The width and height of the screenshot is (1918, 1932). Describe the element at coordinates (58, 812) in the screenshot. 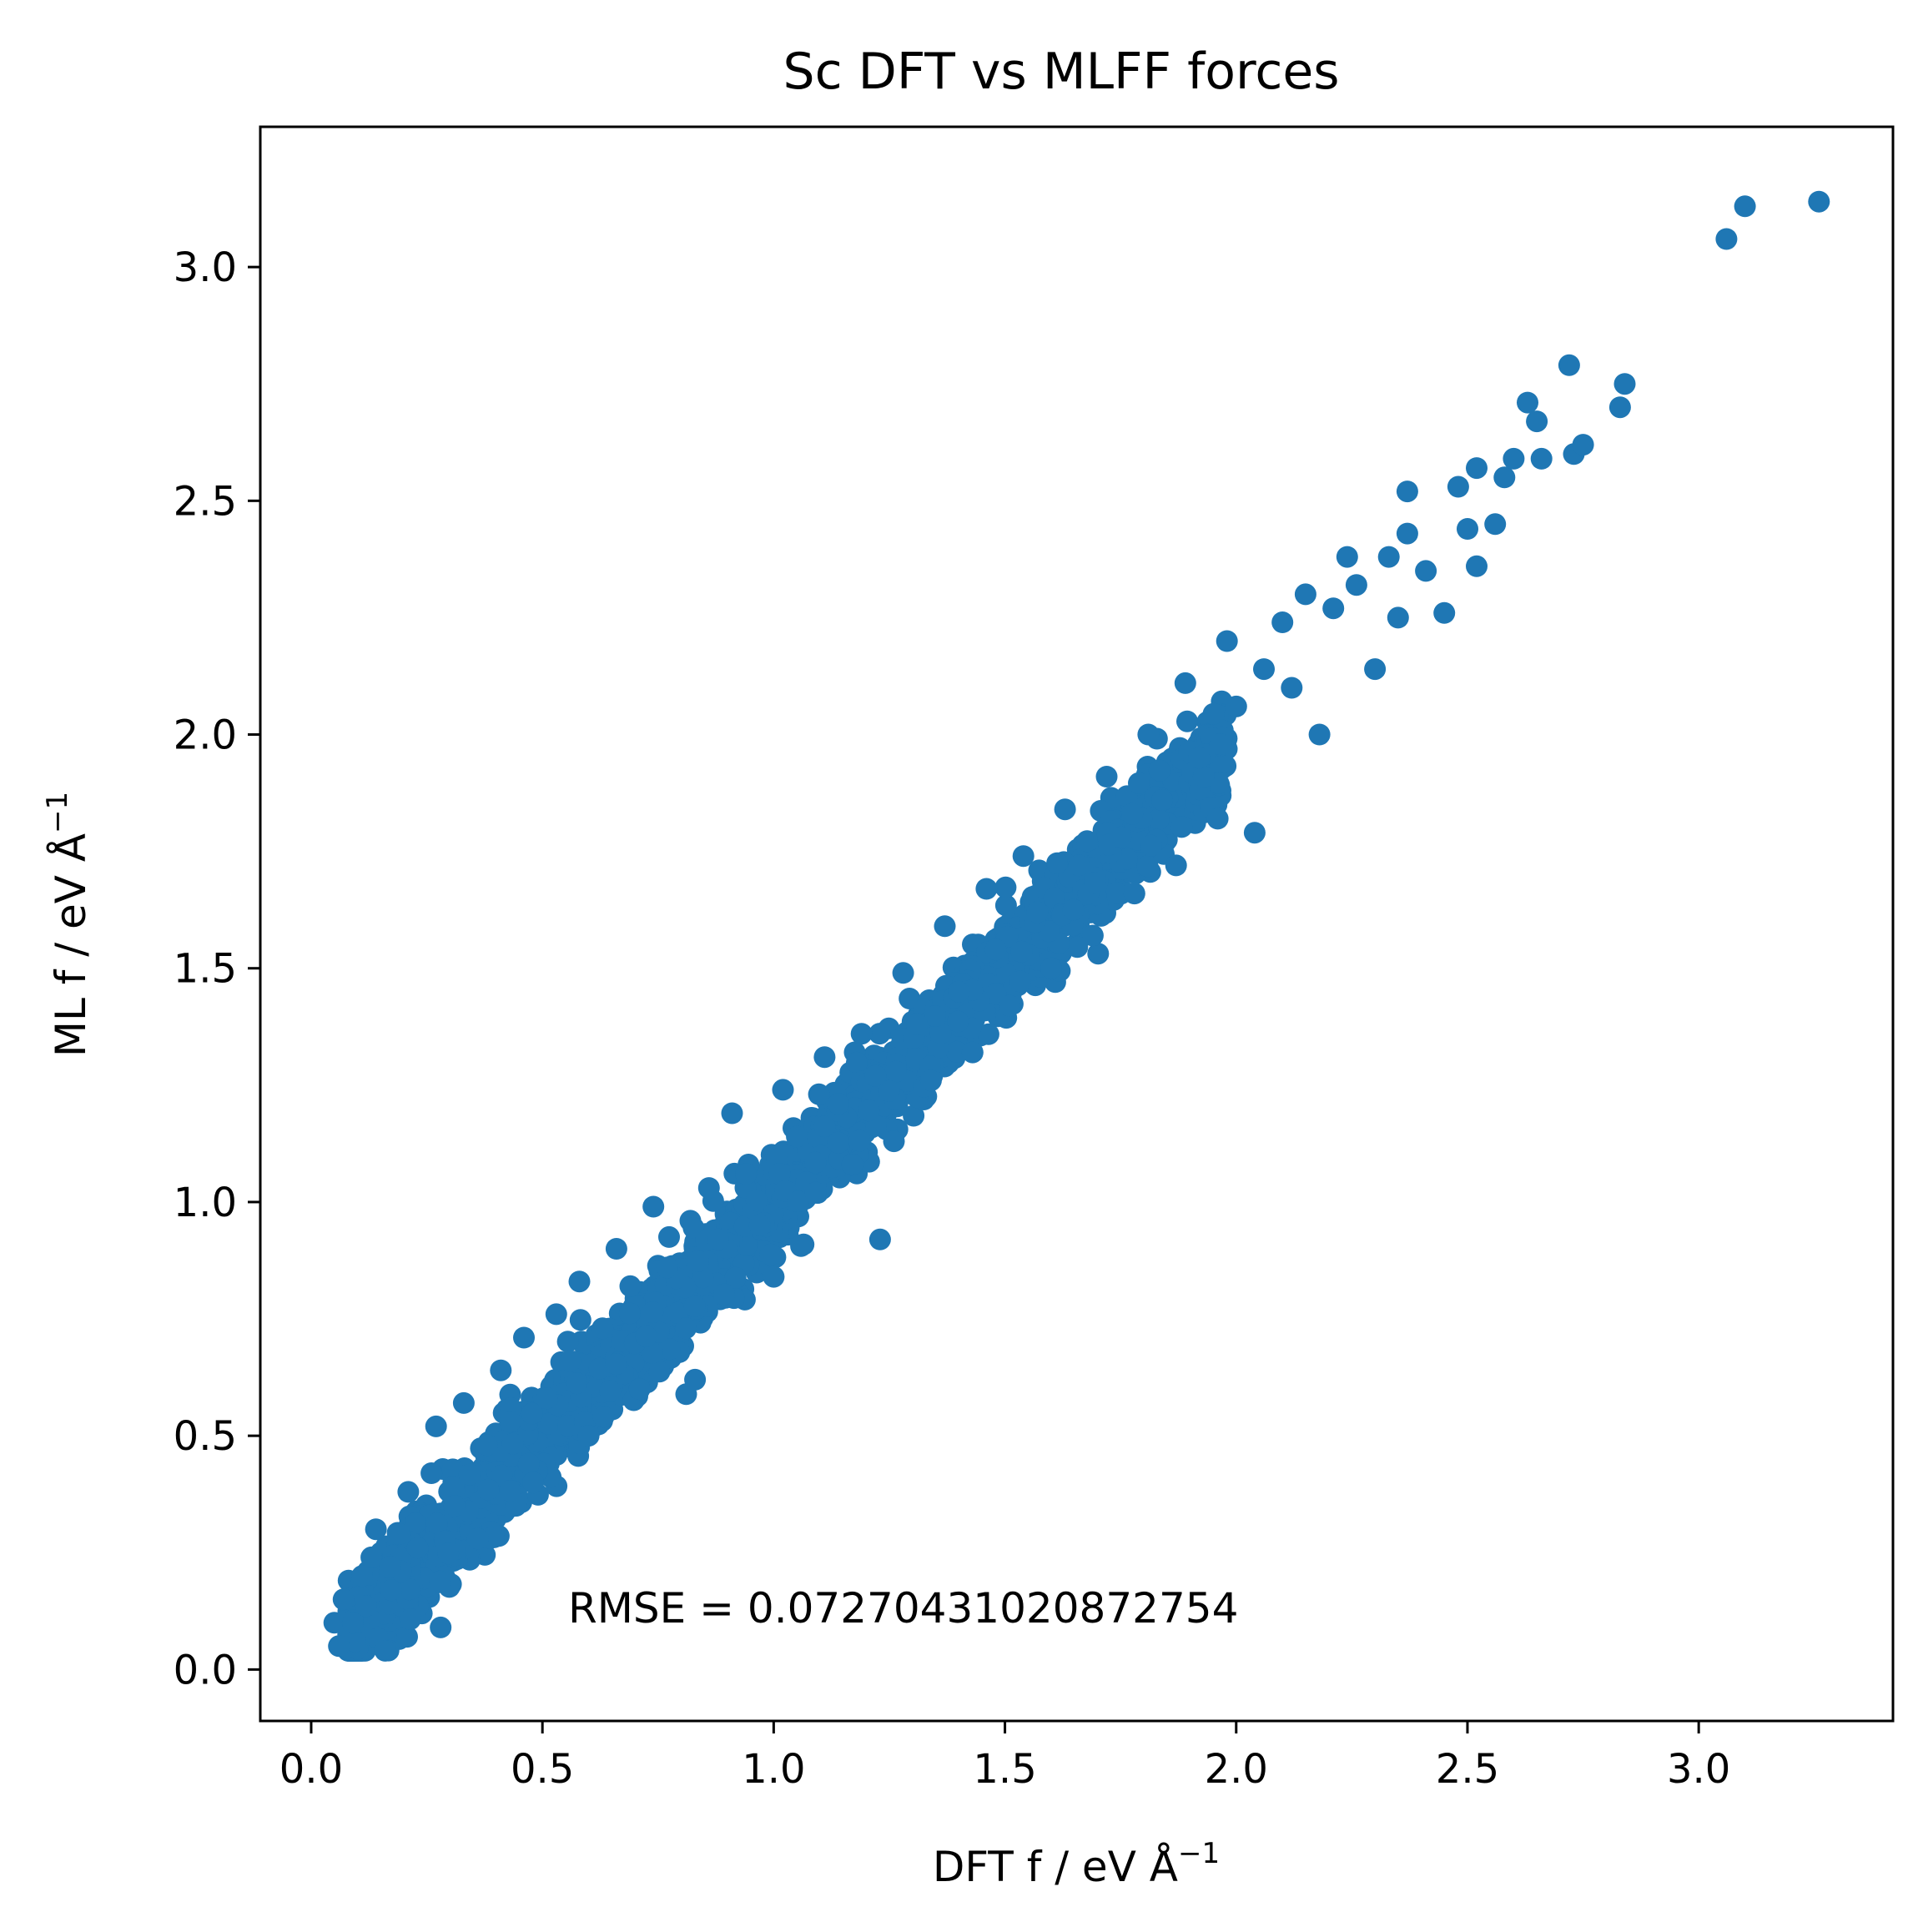

I see `y-axis-label-exponent: −1` at that location.